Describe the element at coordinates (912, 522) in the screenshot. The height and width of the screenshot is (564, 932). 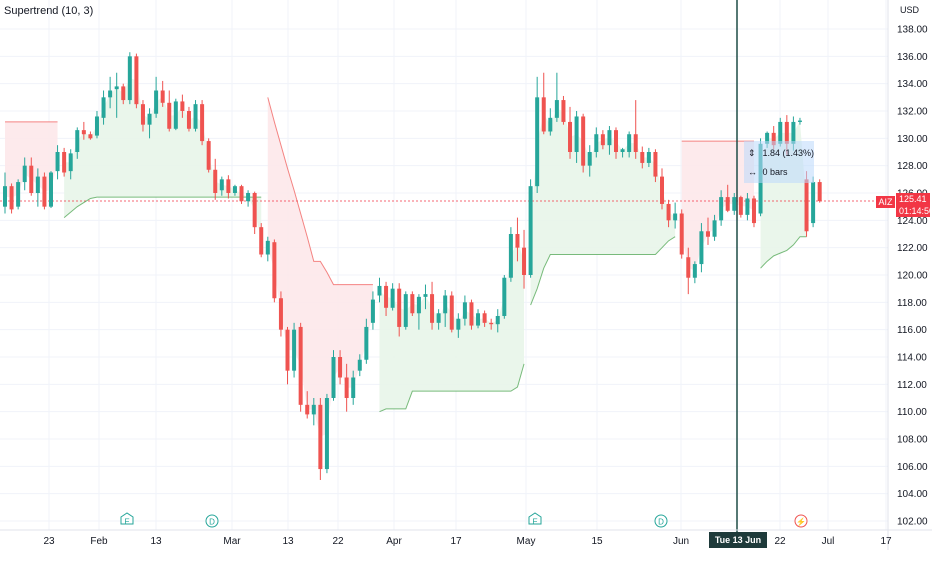
I see `y-tick-label: 102.00` at that location.